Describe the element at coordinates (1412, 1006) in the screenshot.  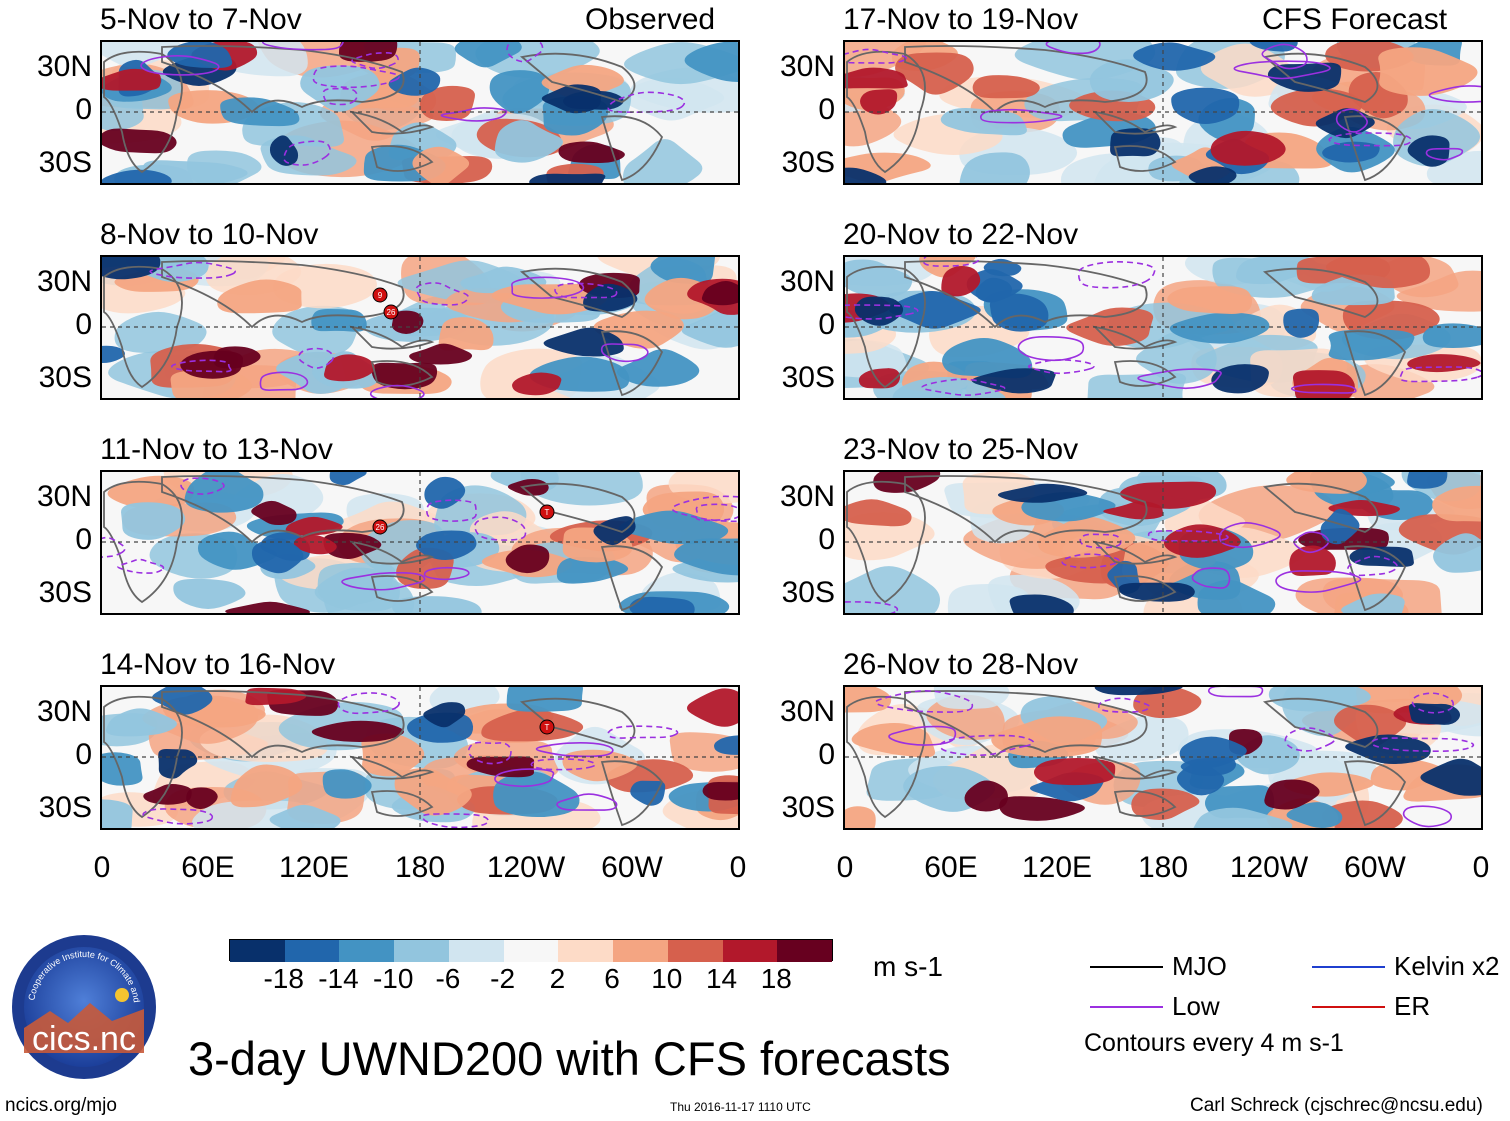
I see `legend-label: ER` at that location.